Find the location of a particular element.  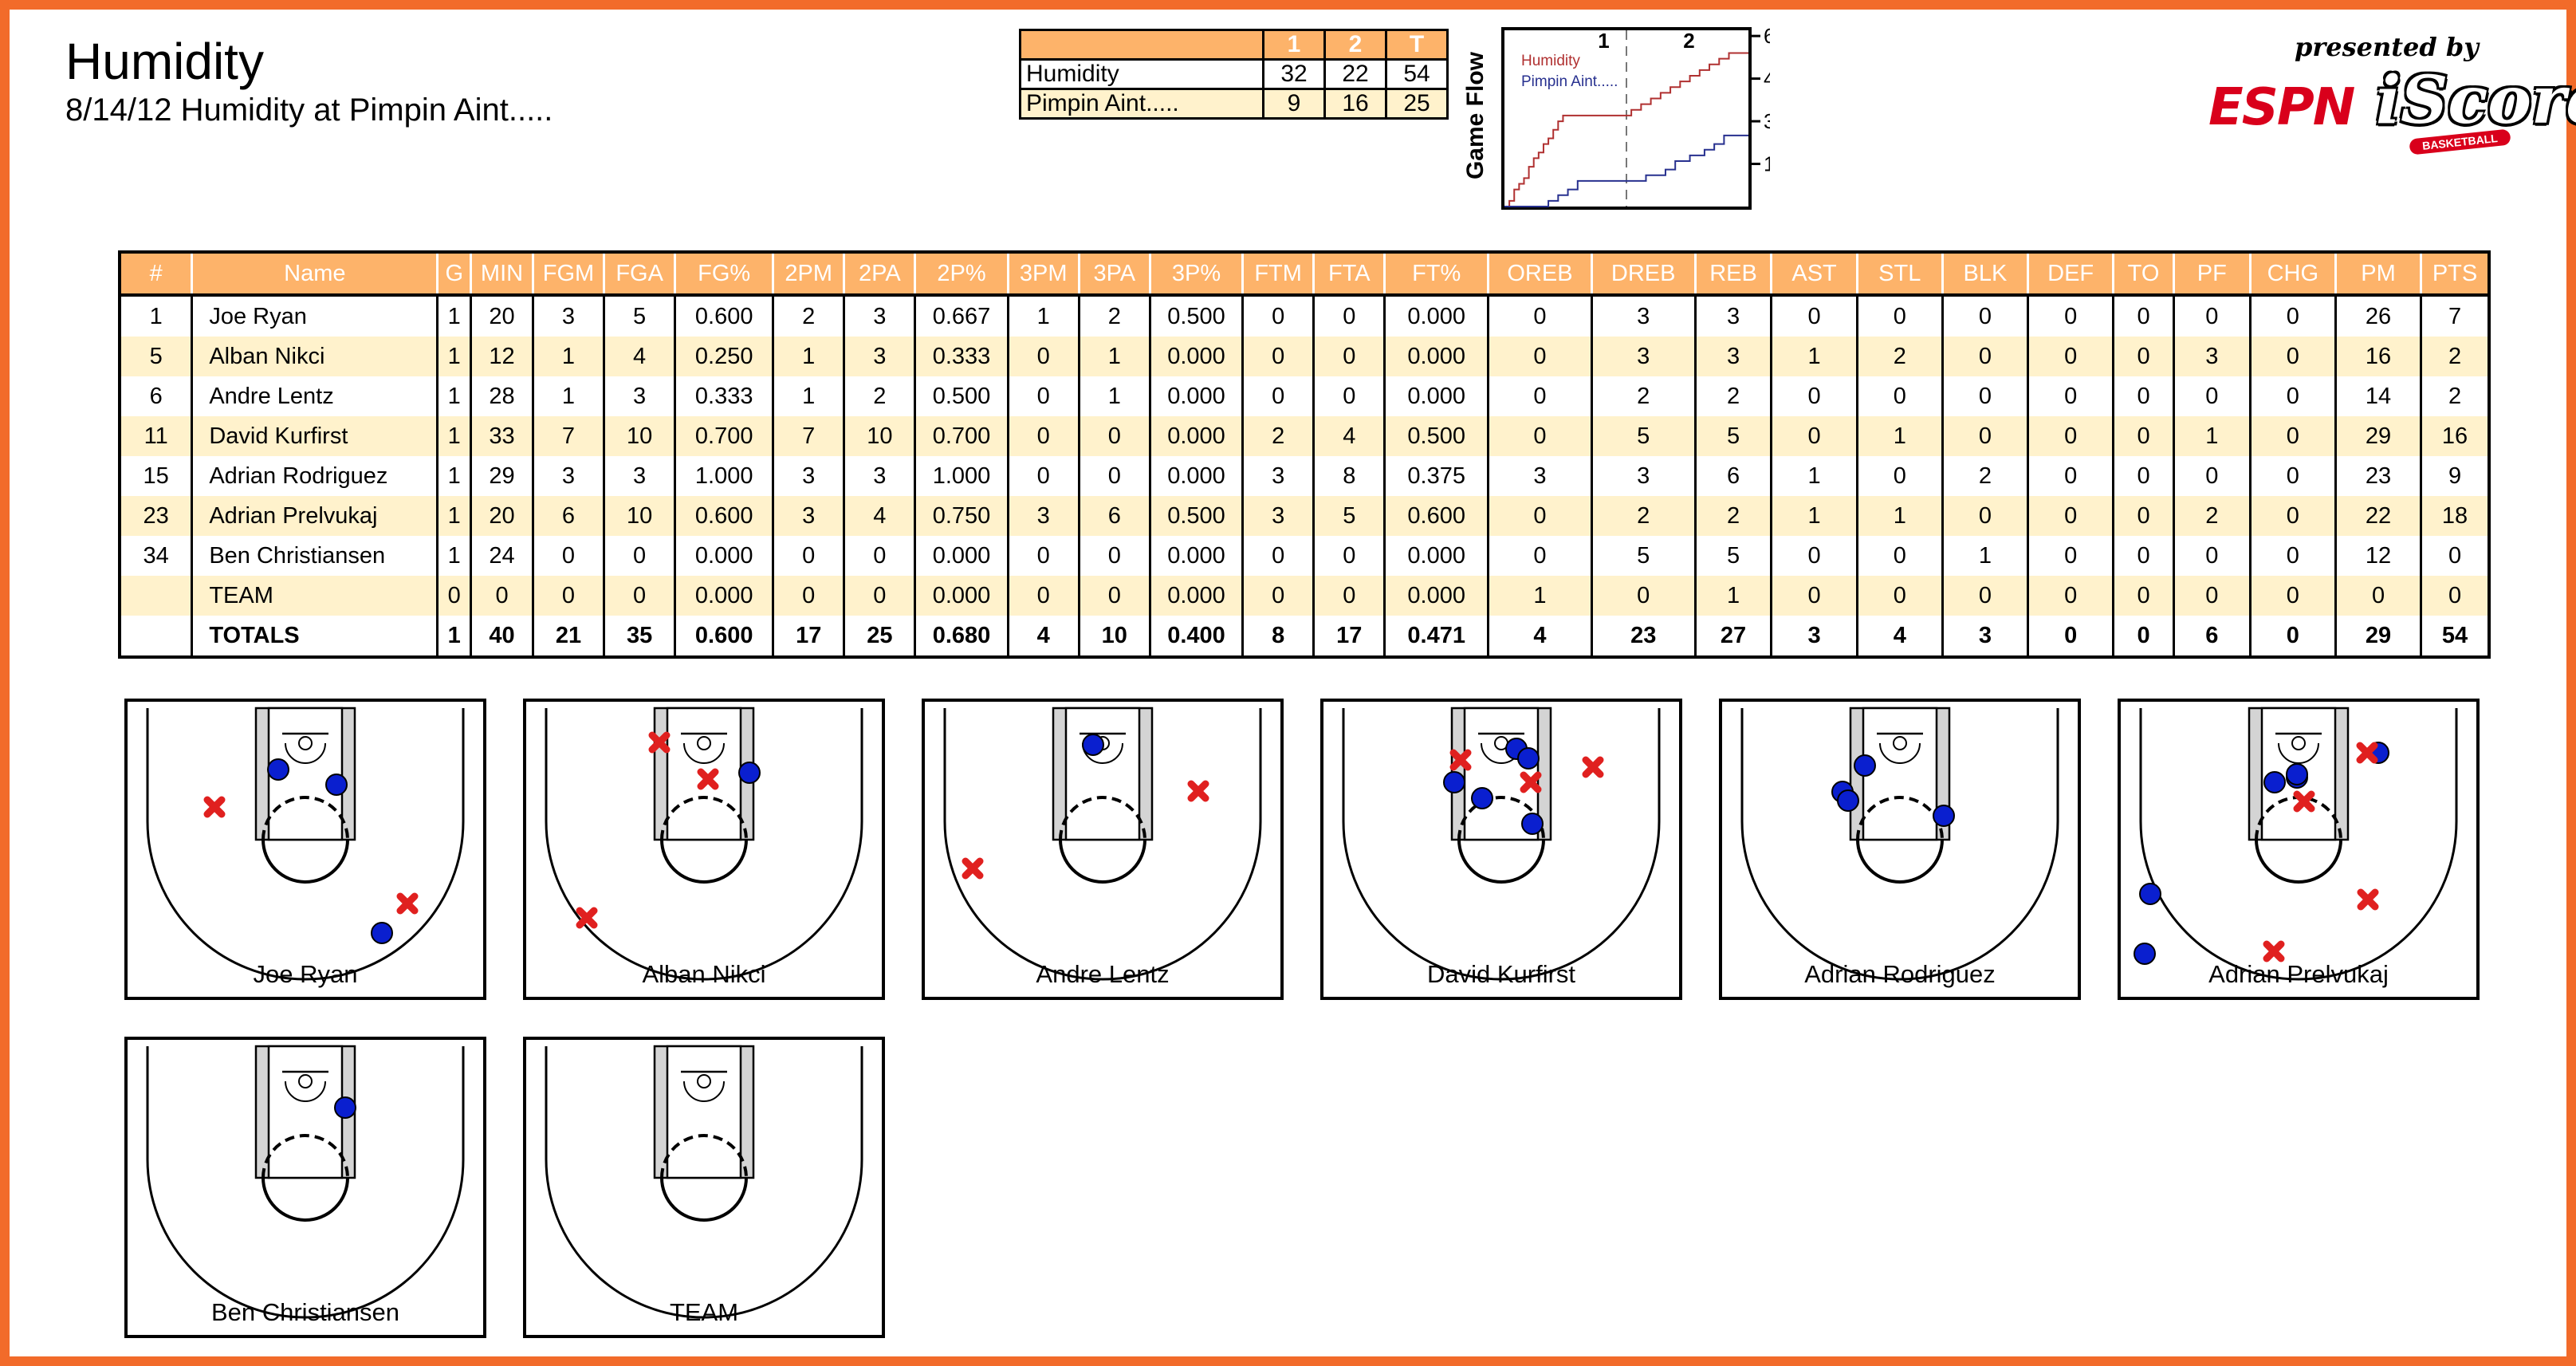

column-header-3p-pct: 3P% is located at coordinates (1196, 273).